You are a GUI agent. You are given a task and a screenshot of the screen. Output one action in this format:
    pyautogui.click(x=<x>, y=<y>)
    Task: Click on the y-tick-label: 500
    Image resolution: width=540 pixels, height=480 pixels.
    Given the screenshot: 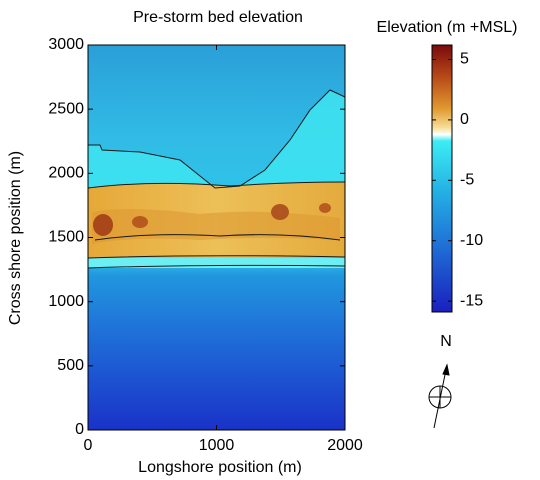 What is the action you would take?
    pyautogui.click(x=70, y=365)
    